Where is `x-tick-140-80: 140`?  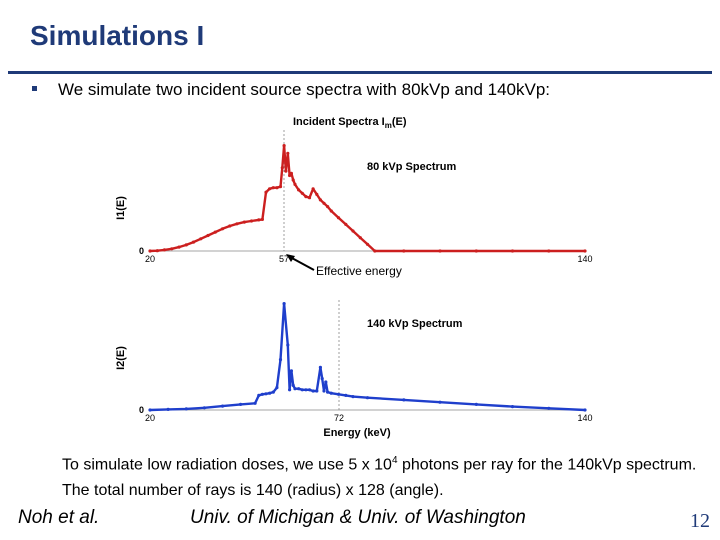
x-tick-140-80: 140 is located at coordinates (584, 259).